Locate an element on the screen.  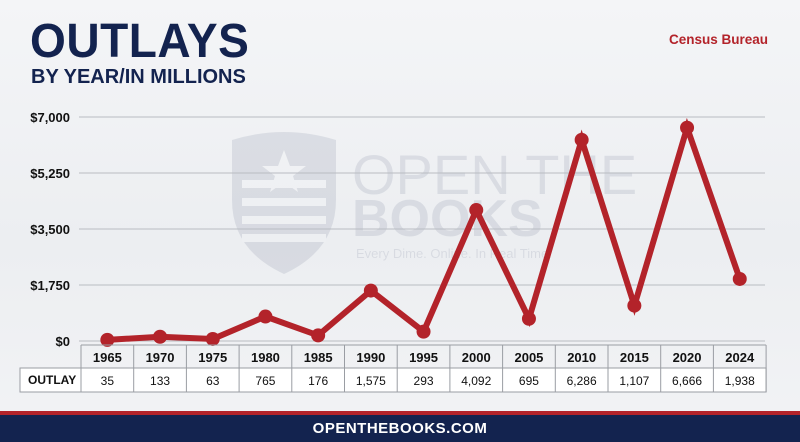
table-row-box is located at coordinates (393, 380).